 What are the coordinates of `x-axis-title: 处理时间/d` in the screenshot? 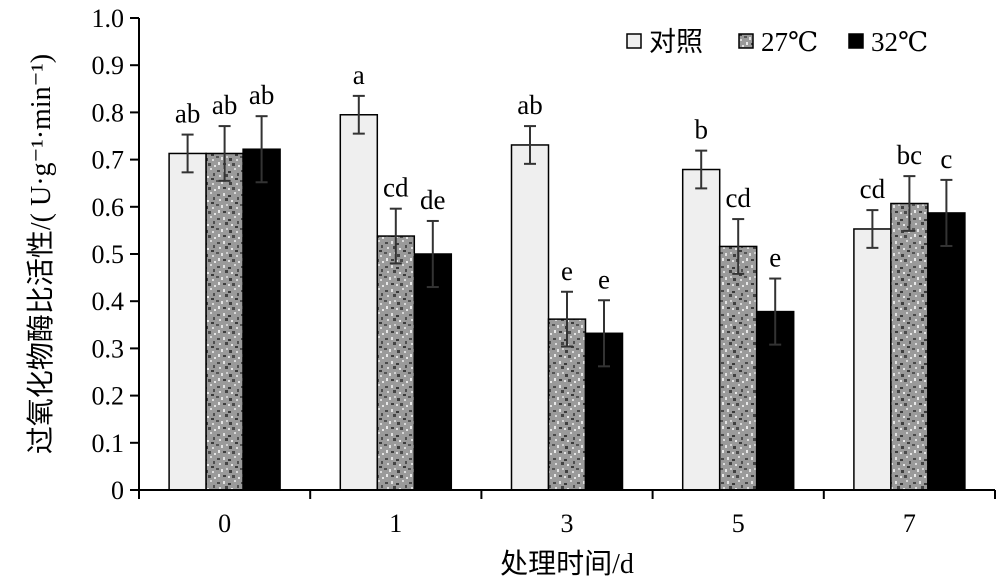 It's located at (567, 564).